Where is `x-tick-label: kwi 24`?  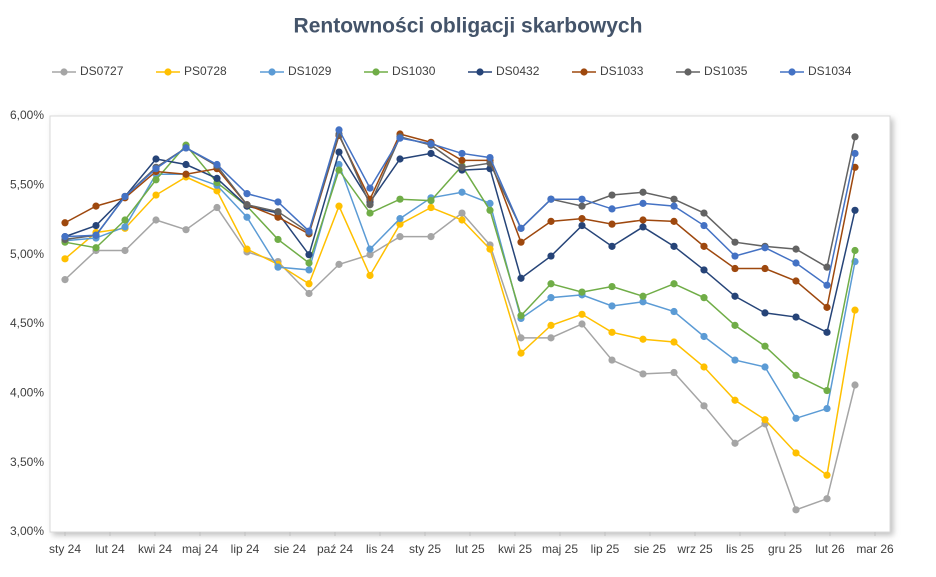 x-tick-label: kwi 24 is located at coordinates (155, 549).